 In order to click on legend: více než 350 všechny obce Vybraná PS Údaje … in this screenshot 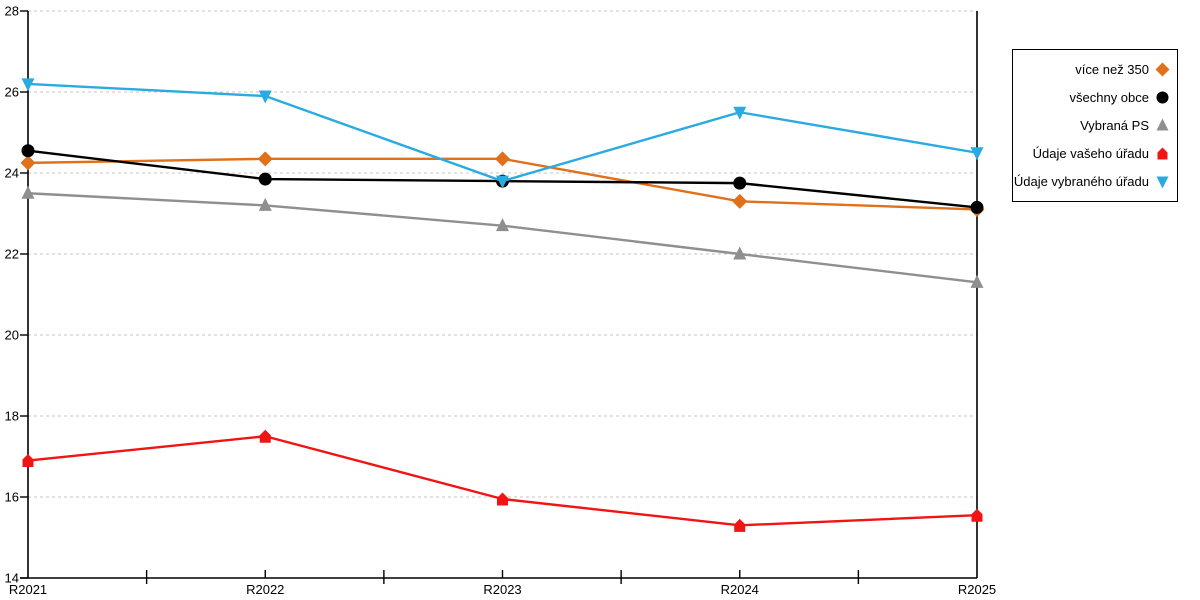, I will do `click(1095, 125)`.